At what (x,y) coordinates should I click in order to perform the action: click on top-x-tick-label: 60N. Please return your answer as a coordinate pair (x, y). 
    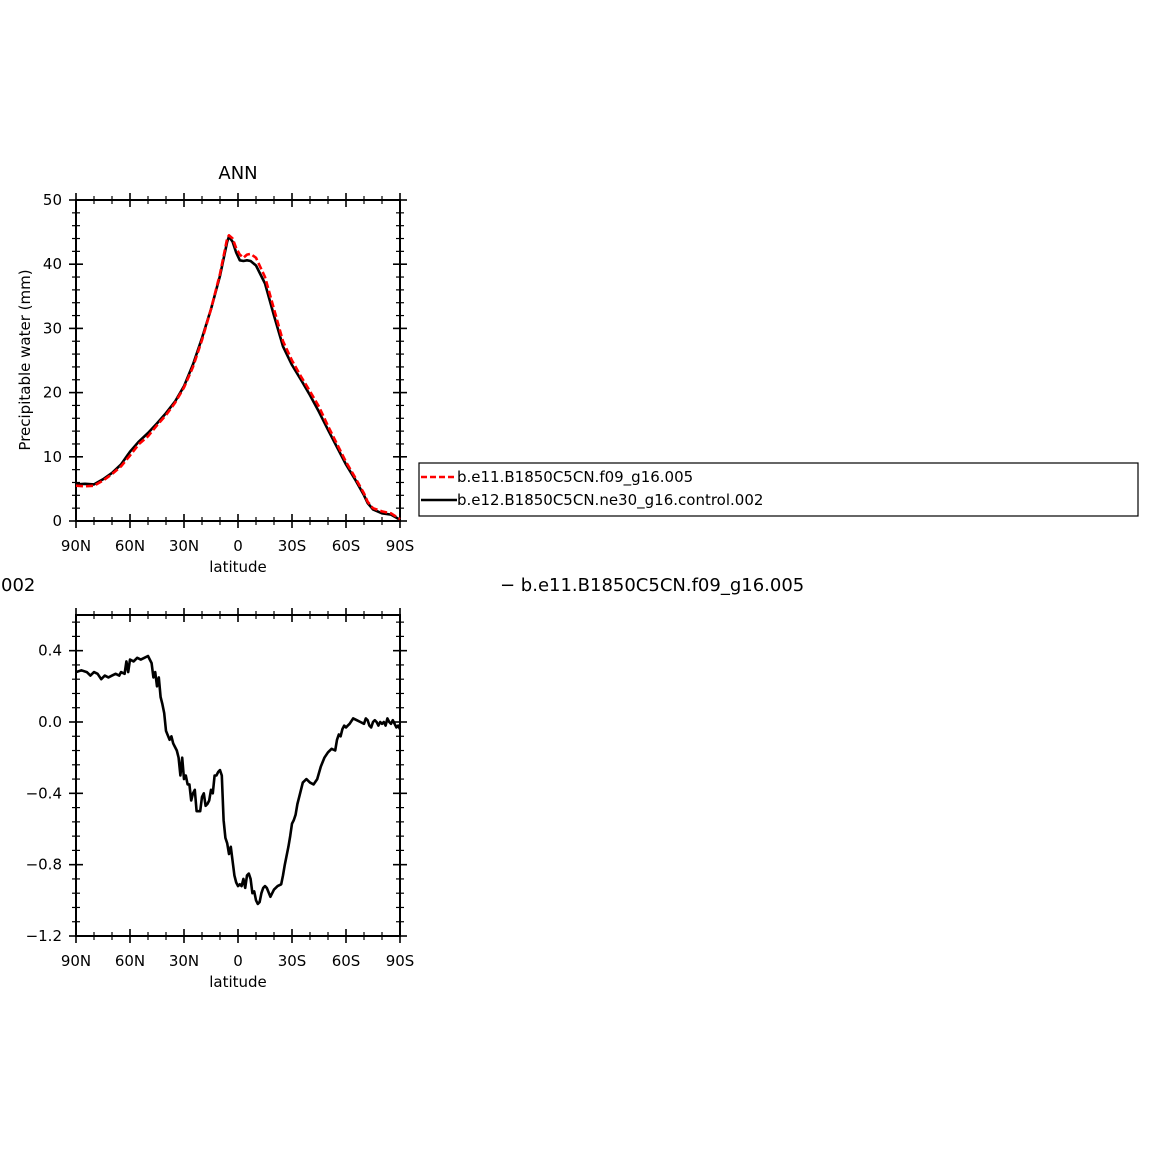
    Looking at the image, I should click on (130, 546).